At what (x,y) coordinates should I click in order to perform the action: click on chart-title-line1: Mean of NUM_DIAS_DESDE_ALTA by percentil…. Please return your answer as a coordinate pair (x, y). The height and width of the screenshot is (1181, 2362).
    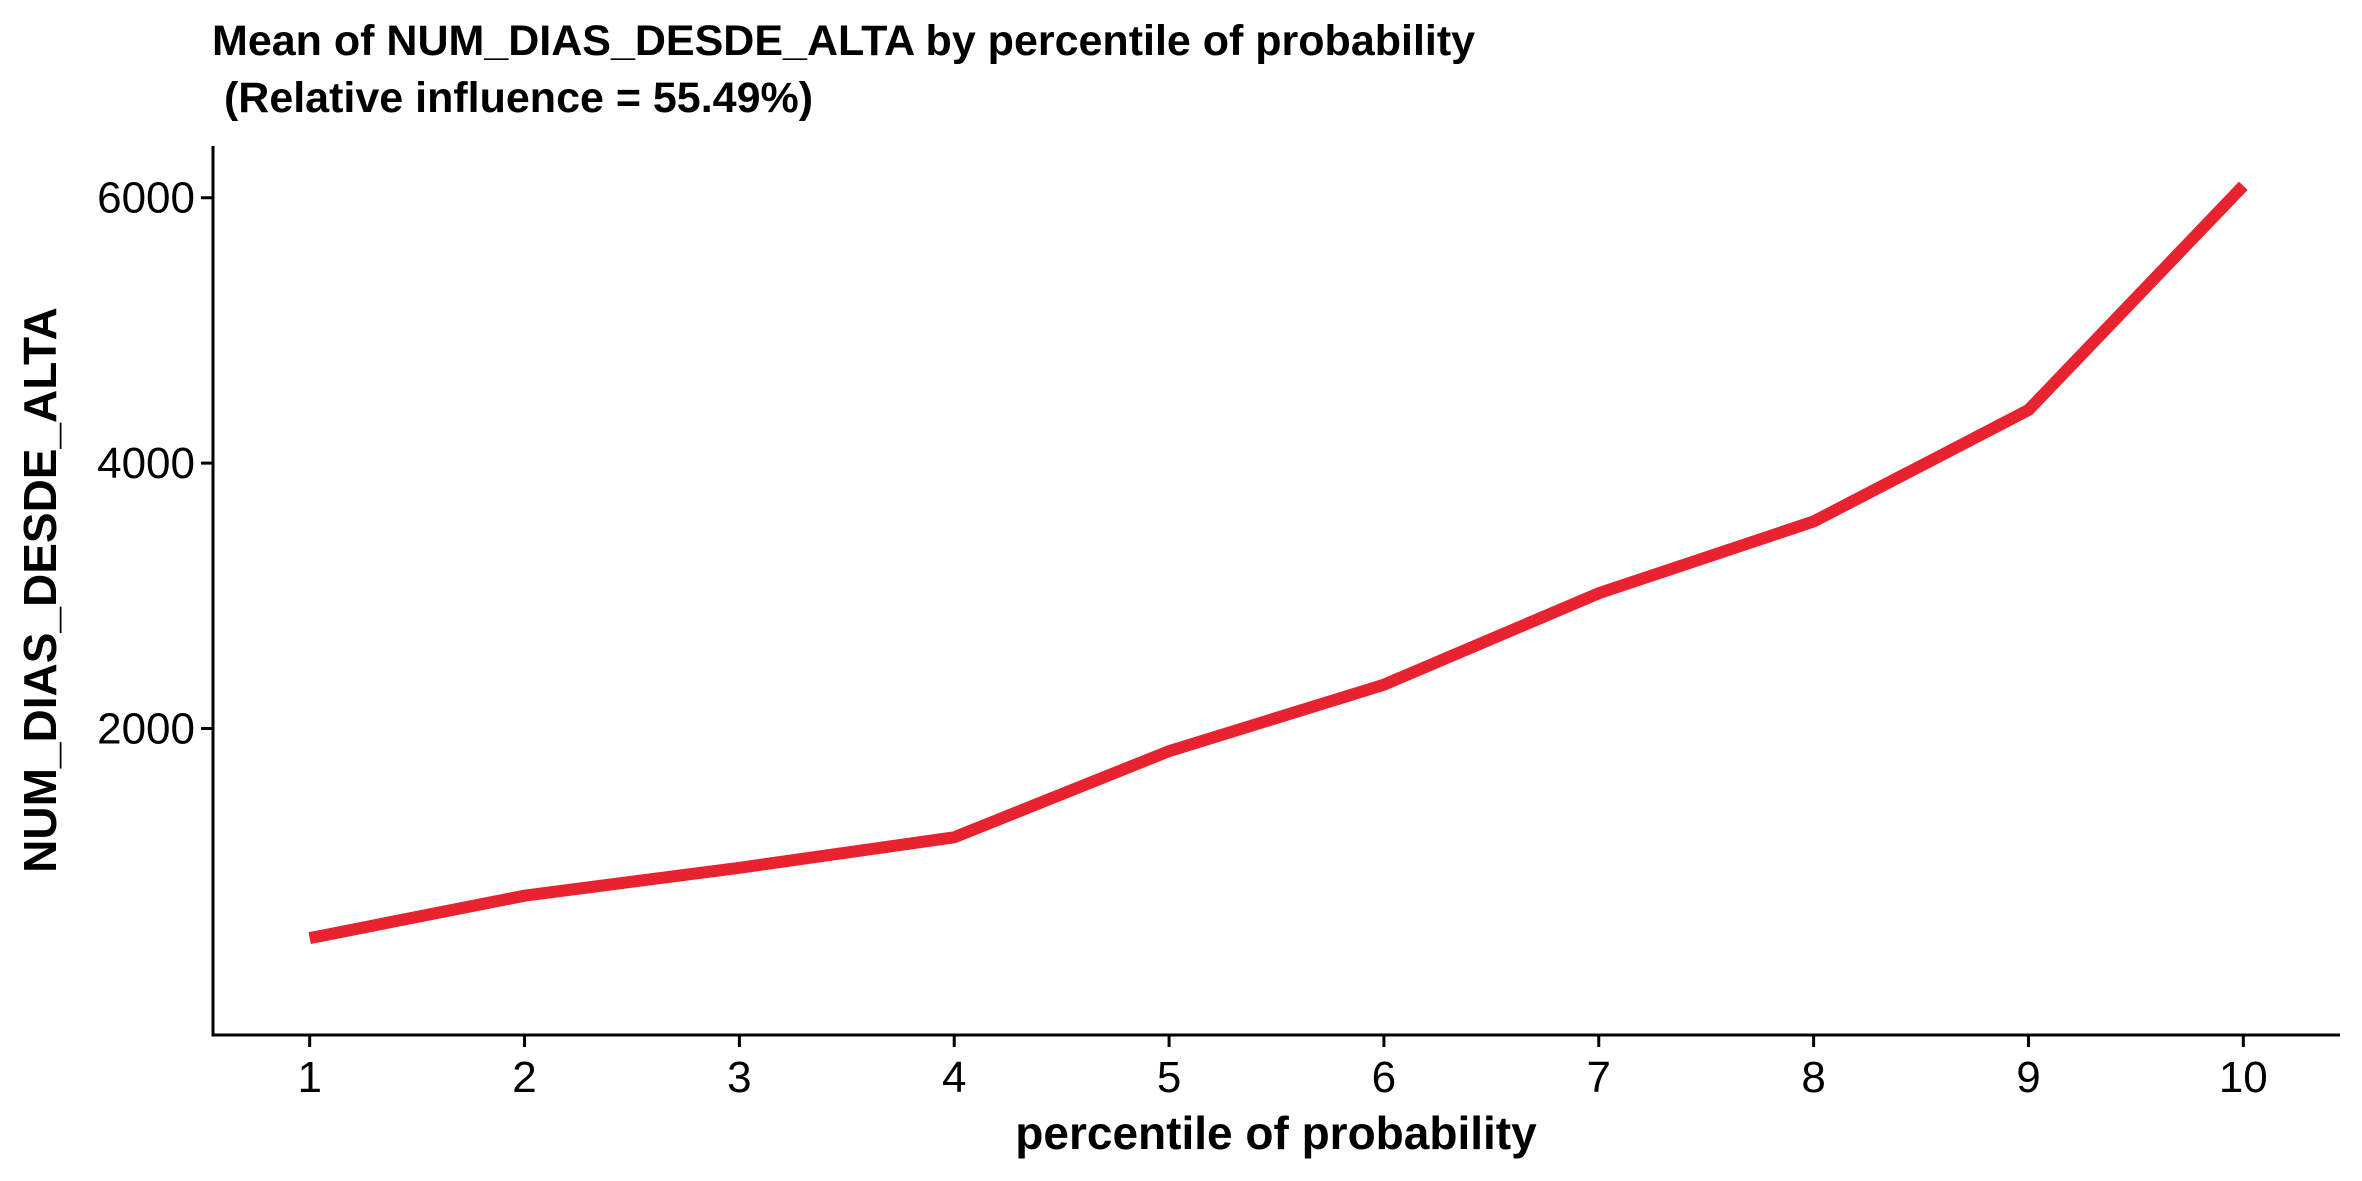
    Looking at the image, I should click on (843, 41).